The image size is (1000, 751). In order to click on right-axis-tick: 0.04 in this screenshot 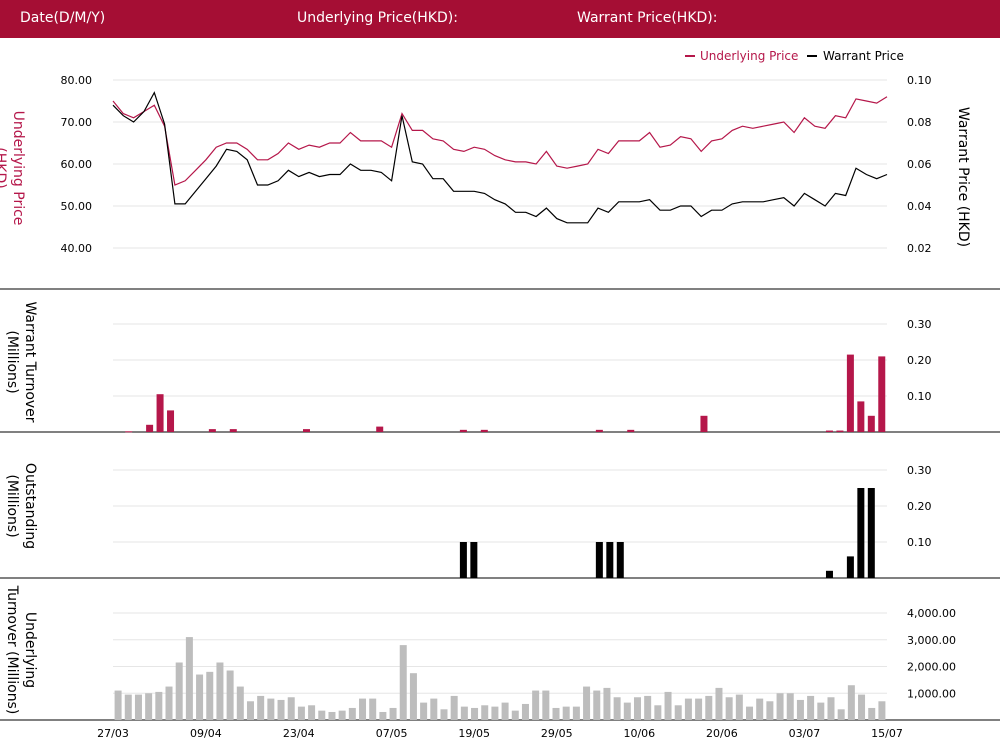, I will do `click(919, 206)`.